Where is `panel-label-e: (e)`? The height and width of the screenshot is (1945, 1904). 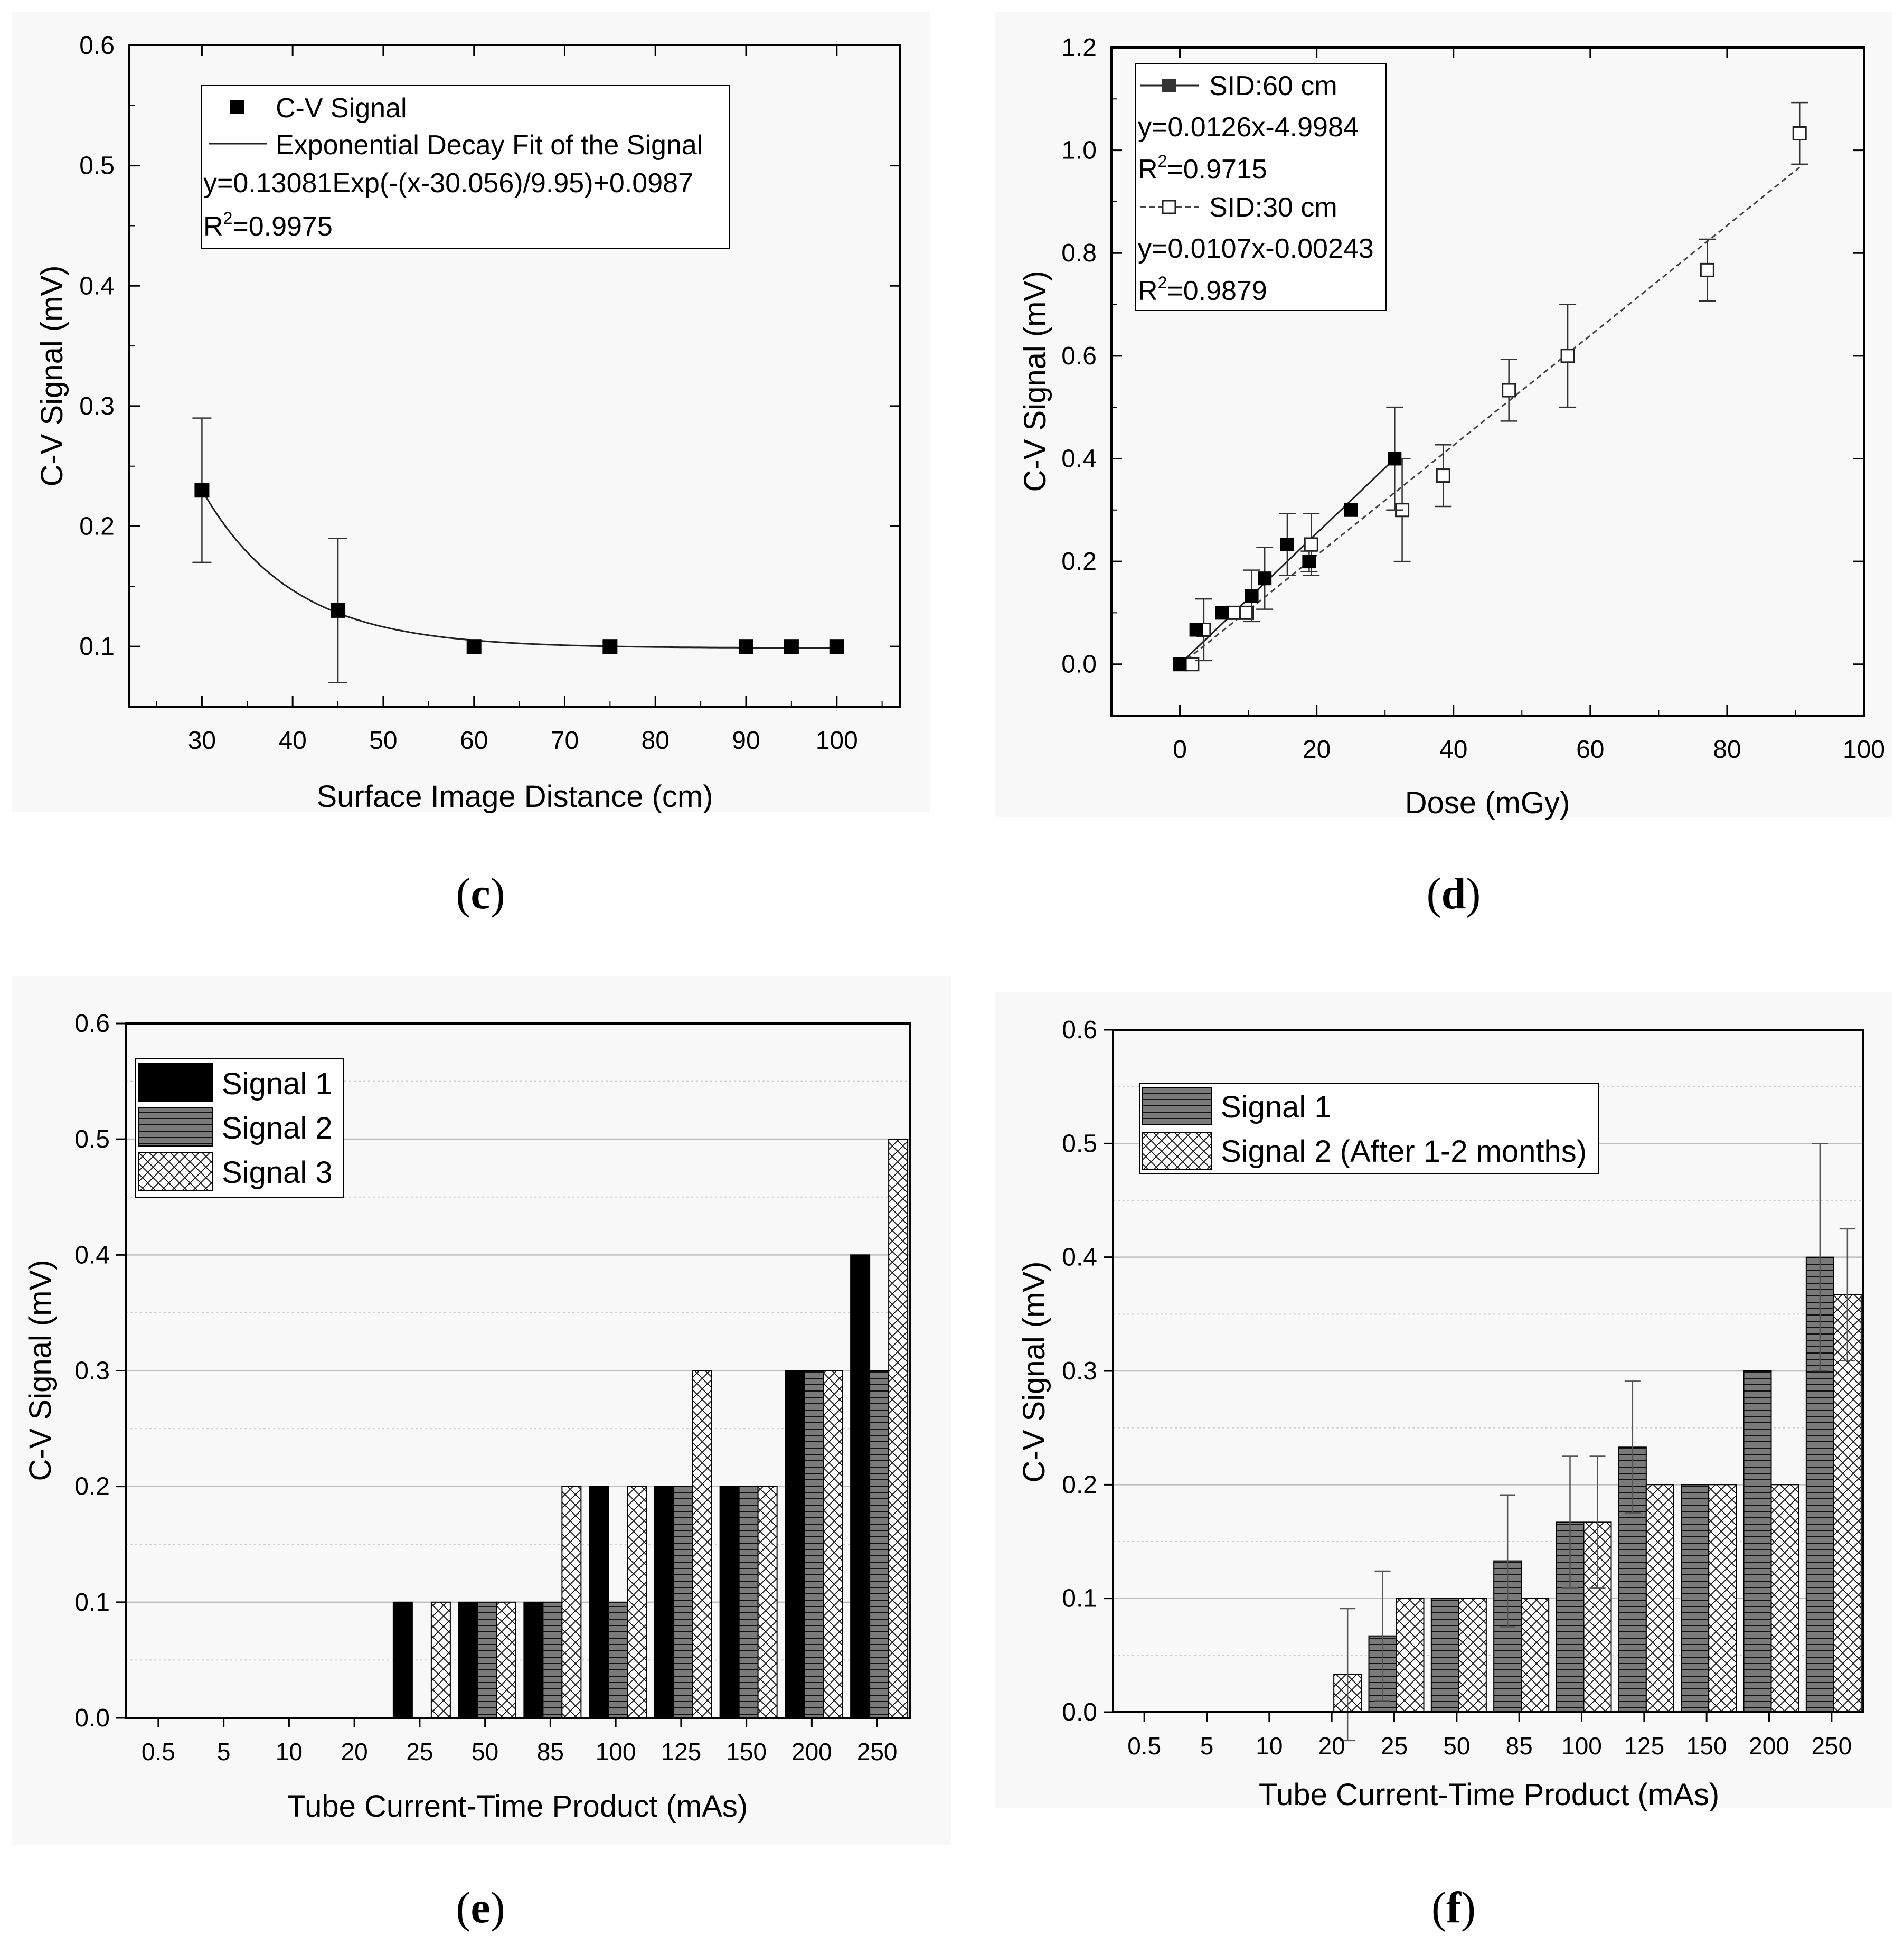 panel-label-e: (e) is located at coordinates (480, 1907).